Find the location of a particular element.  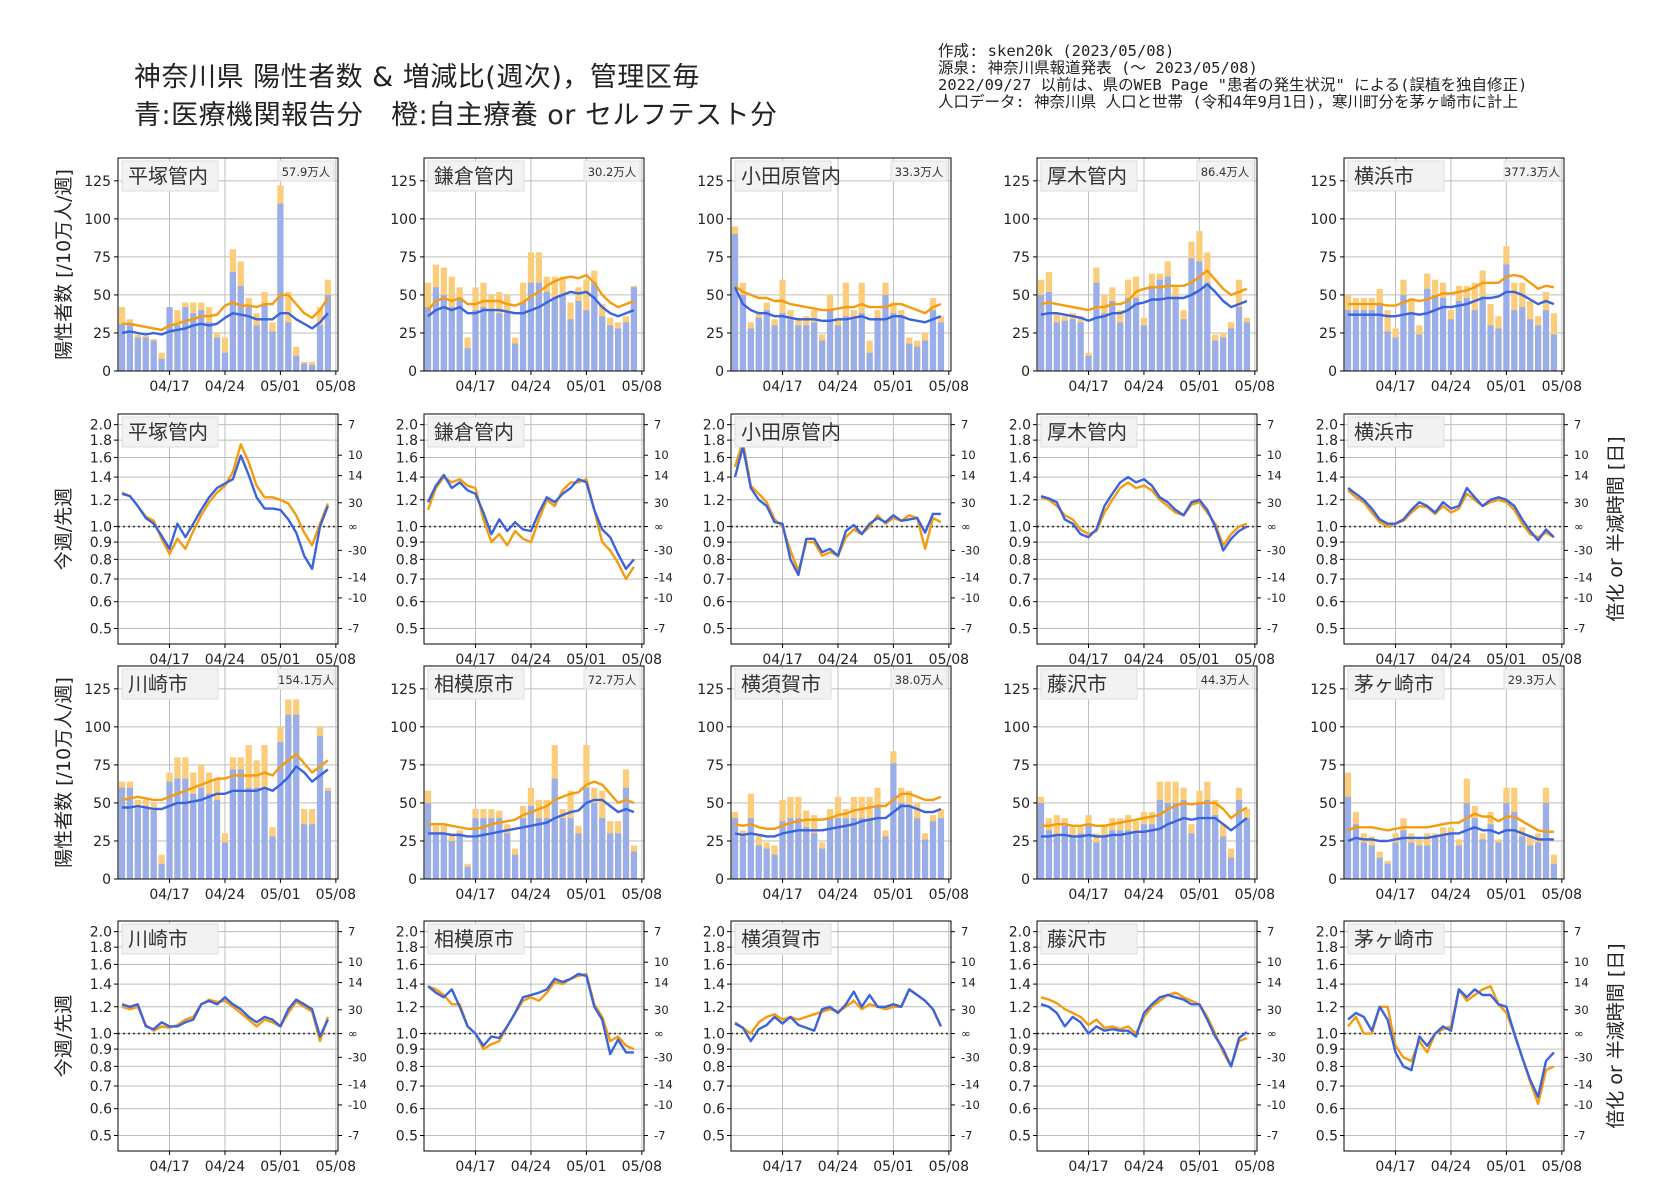

right-tick-label: -10 is located at coordinates (663, 598).